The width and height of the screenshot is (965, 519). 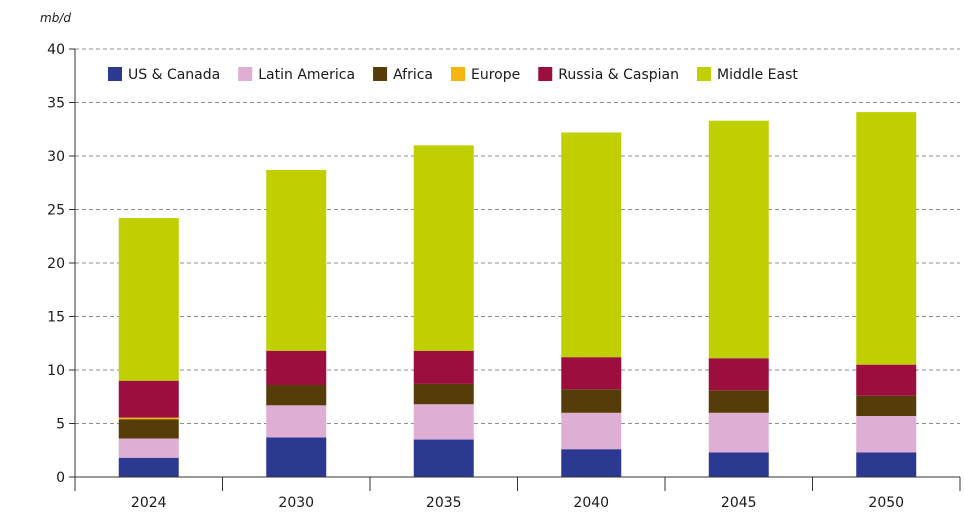 What do you see at coordinates (60, 478) in the screenshot?
I see `y-tick-label: 0` at bounding box center [60, 478].